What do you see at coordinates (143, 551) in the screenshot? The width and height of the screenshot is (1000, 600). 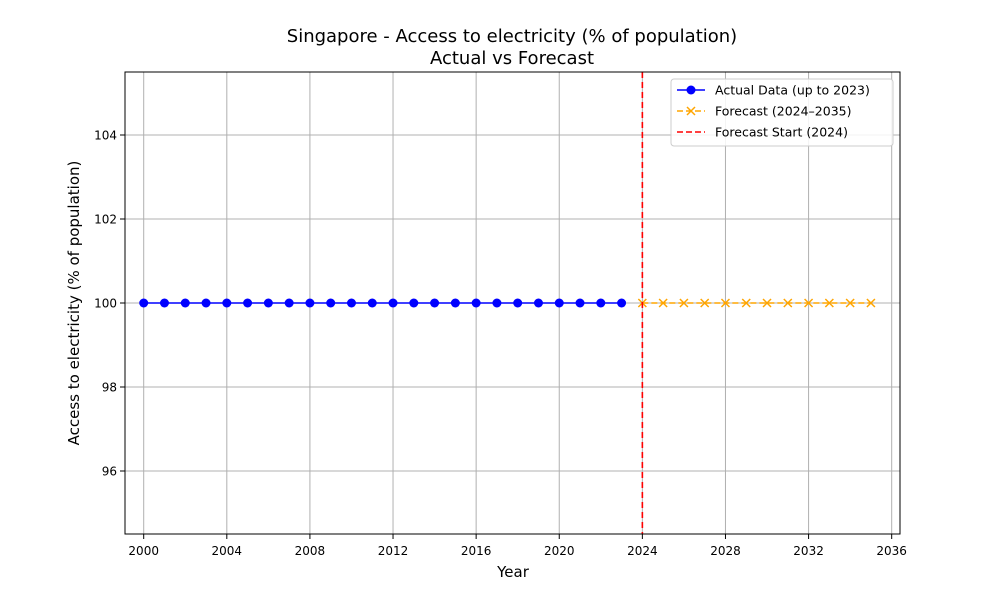 I see `x-tick-label: 2000` at bounding box center [143, 551].